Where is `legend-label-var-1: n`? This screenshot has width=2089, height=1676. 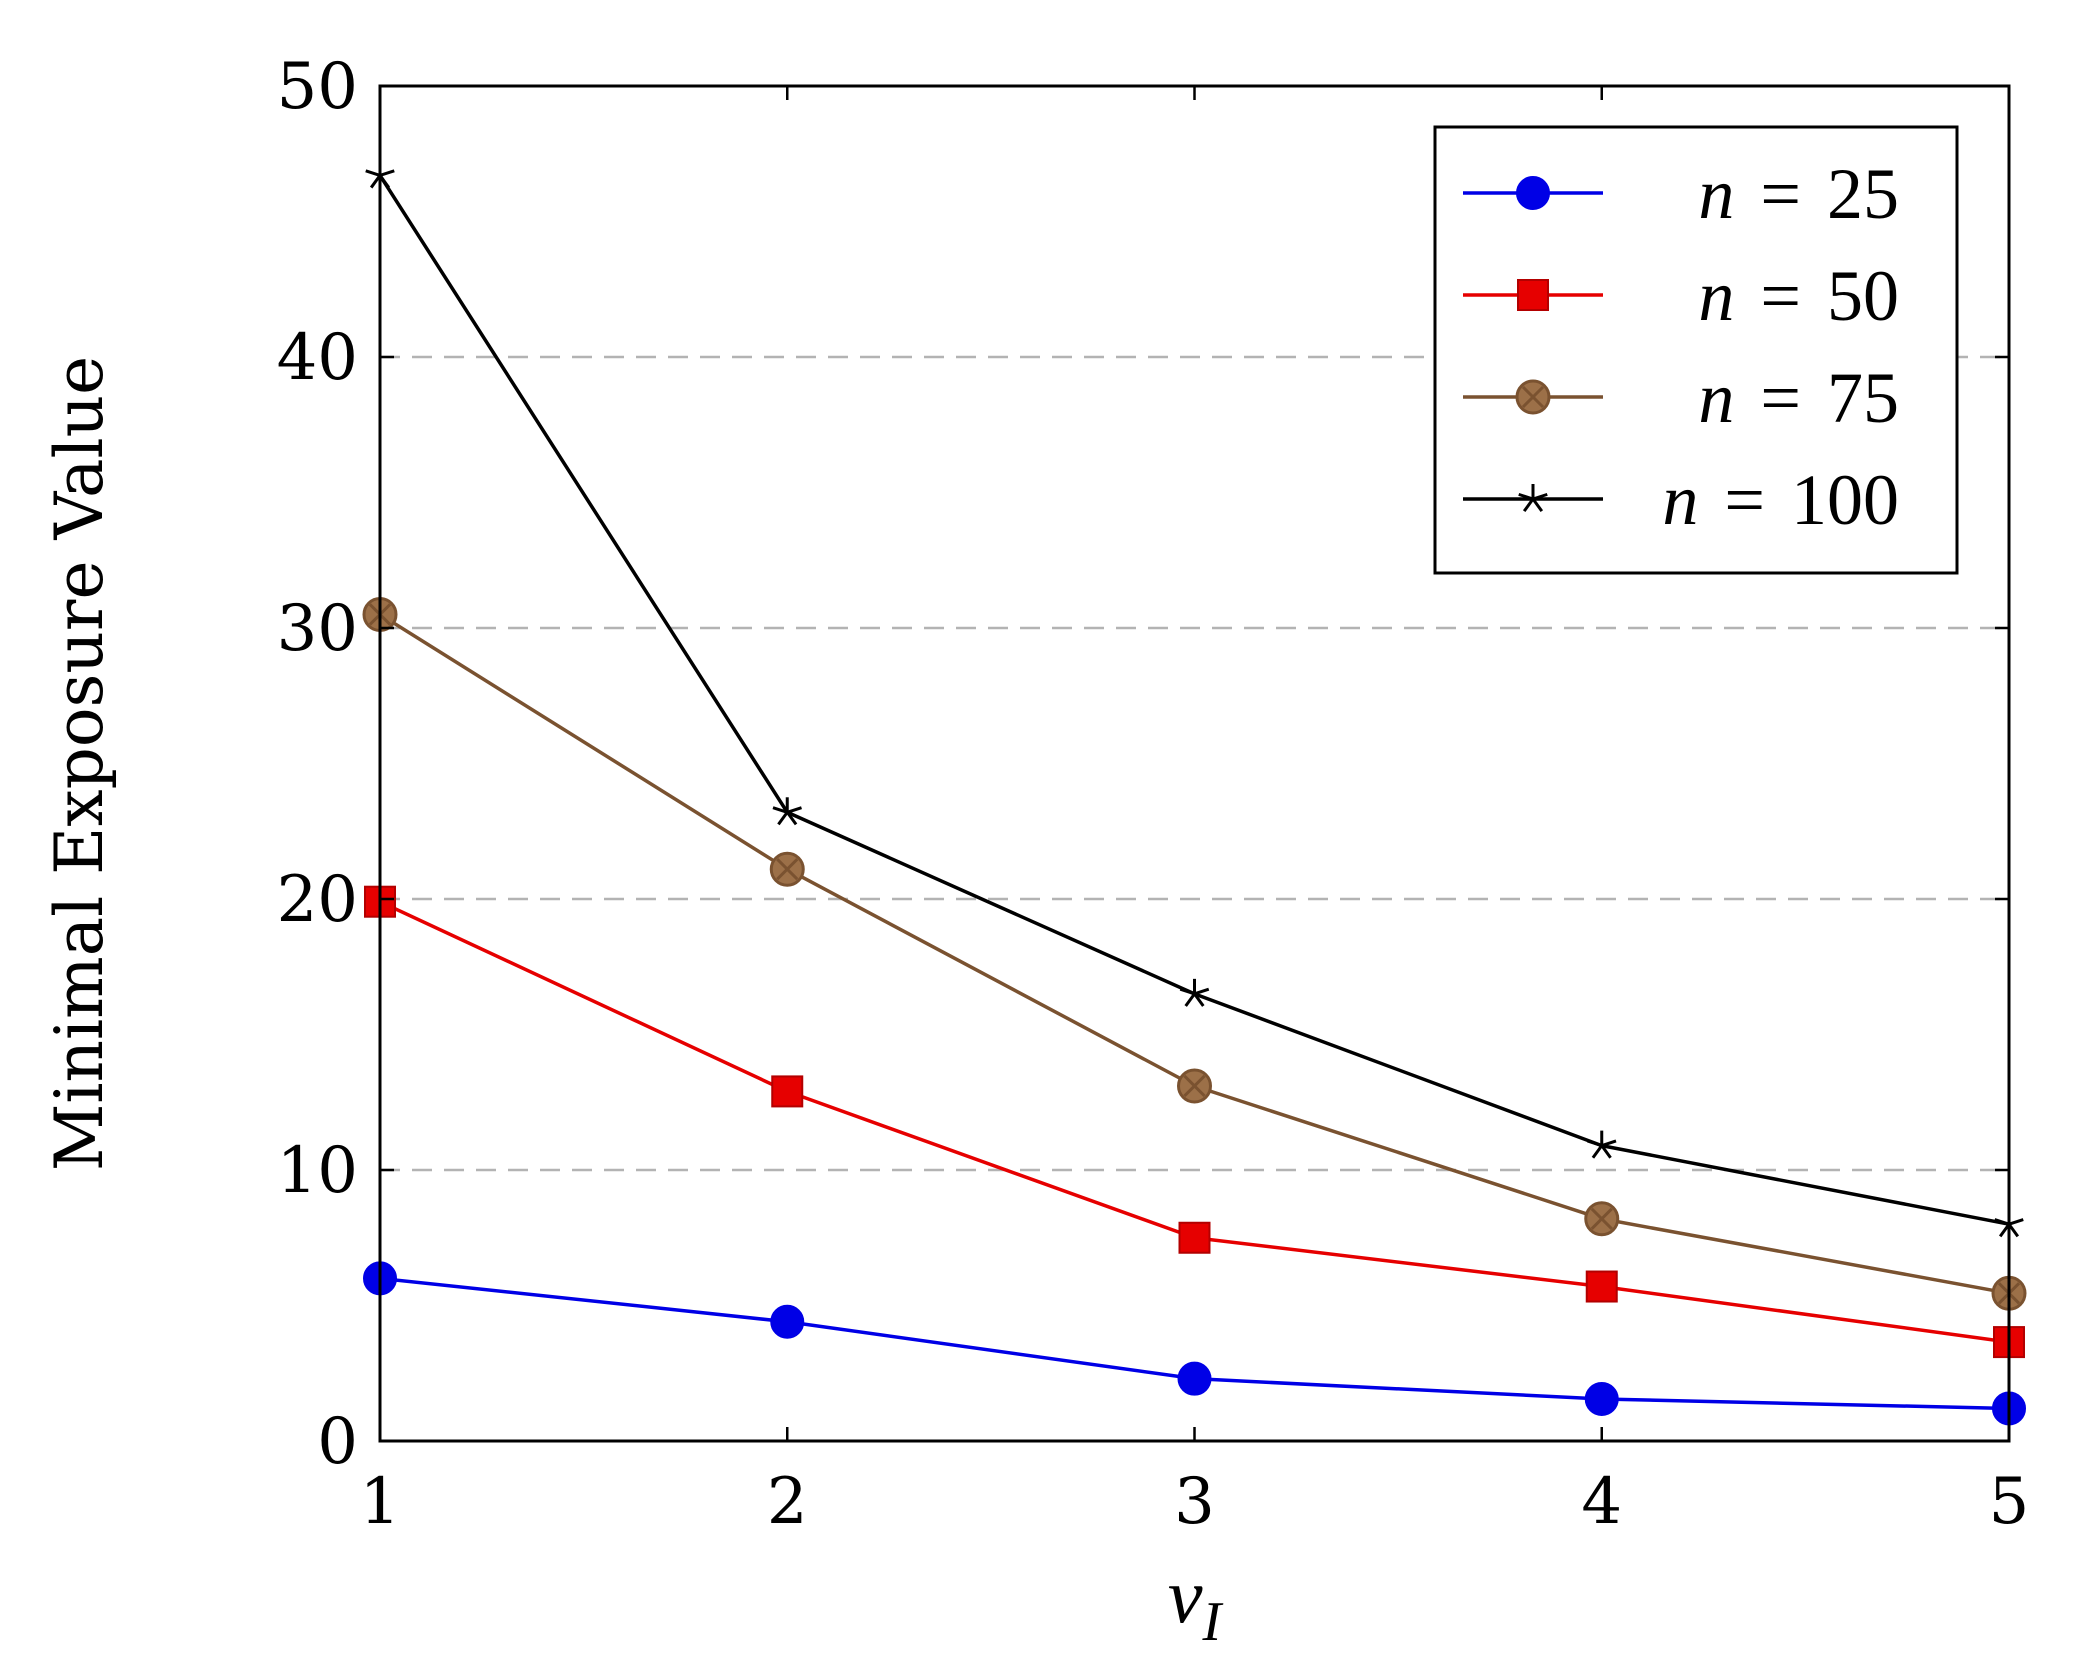 legend-label-var-1: n is located at coordinates (1716, 296).